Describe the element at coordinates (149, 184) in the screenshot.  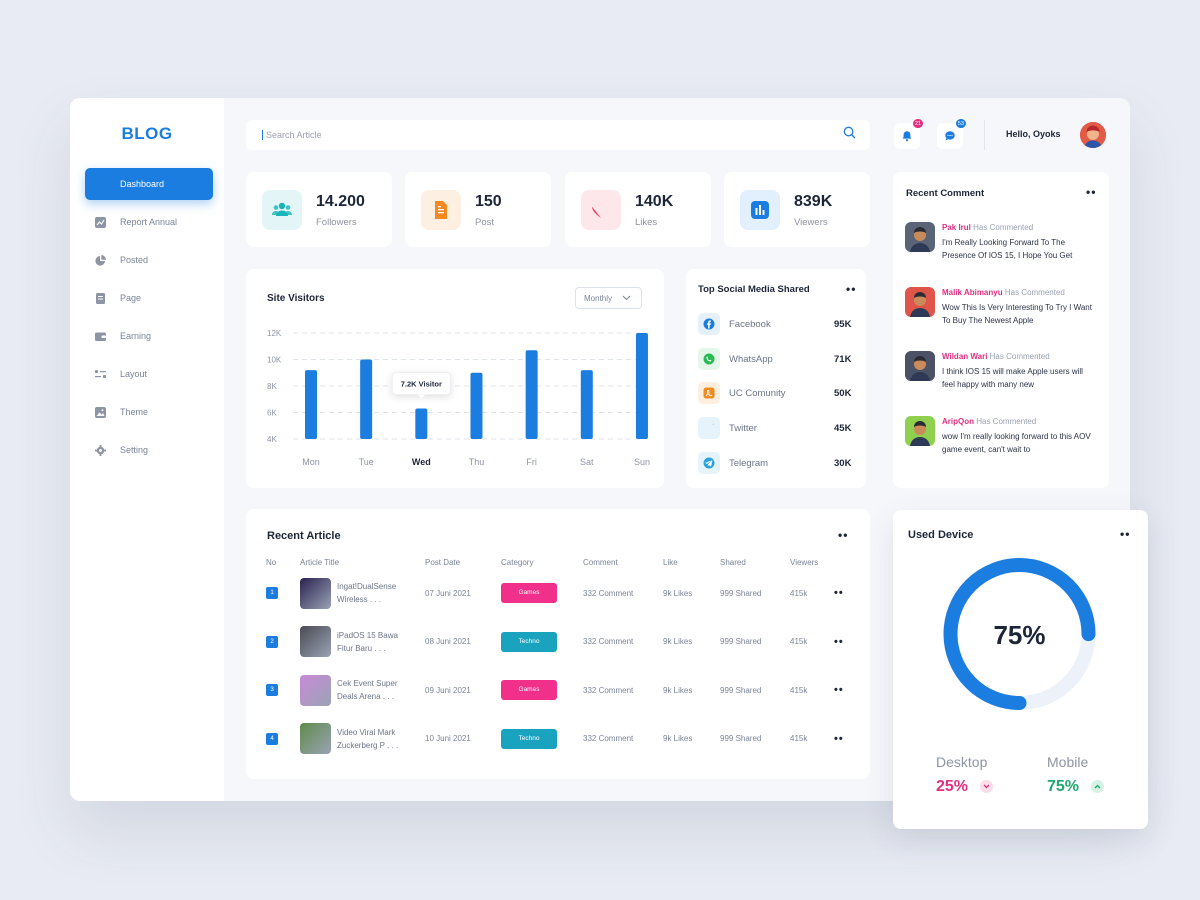
I see `sidebar-item-dashboard: Dashboard` at that location.